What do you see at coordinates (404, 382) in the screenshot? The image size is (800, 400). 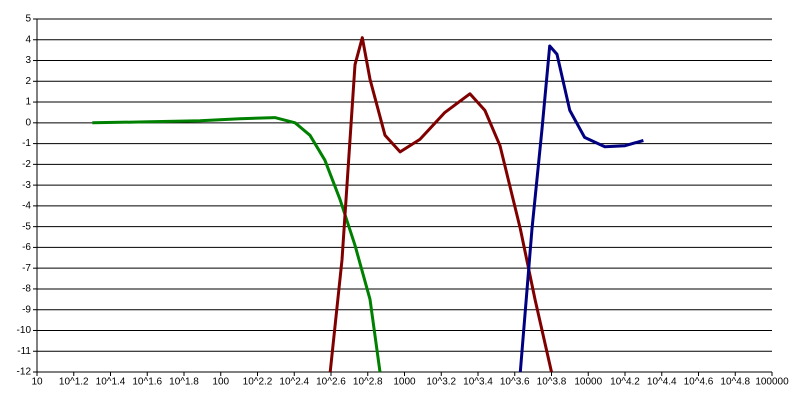 I see `x-tick-label: 1000` at bounding box center [404, 382].